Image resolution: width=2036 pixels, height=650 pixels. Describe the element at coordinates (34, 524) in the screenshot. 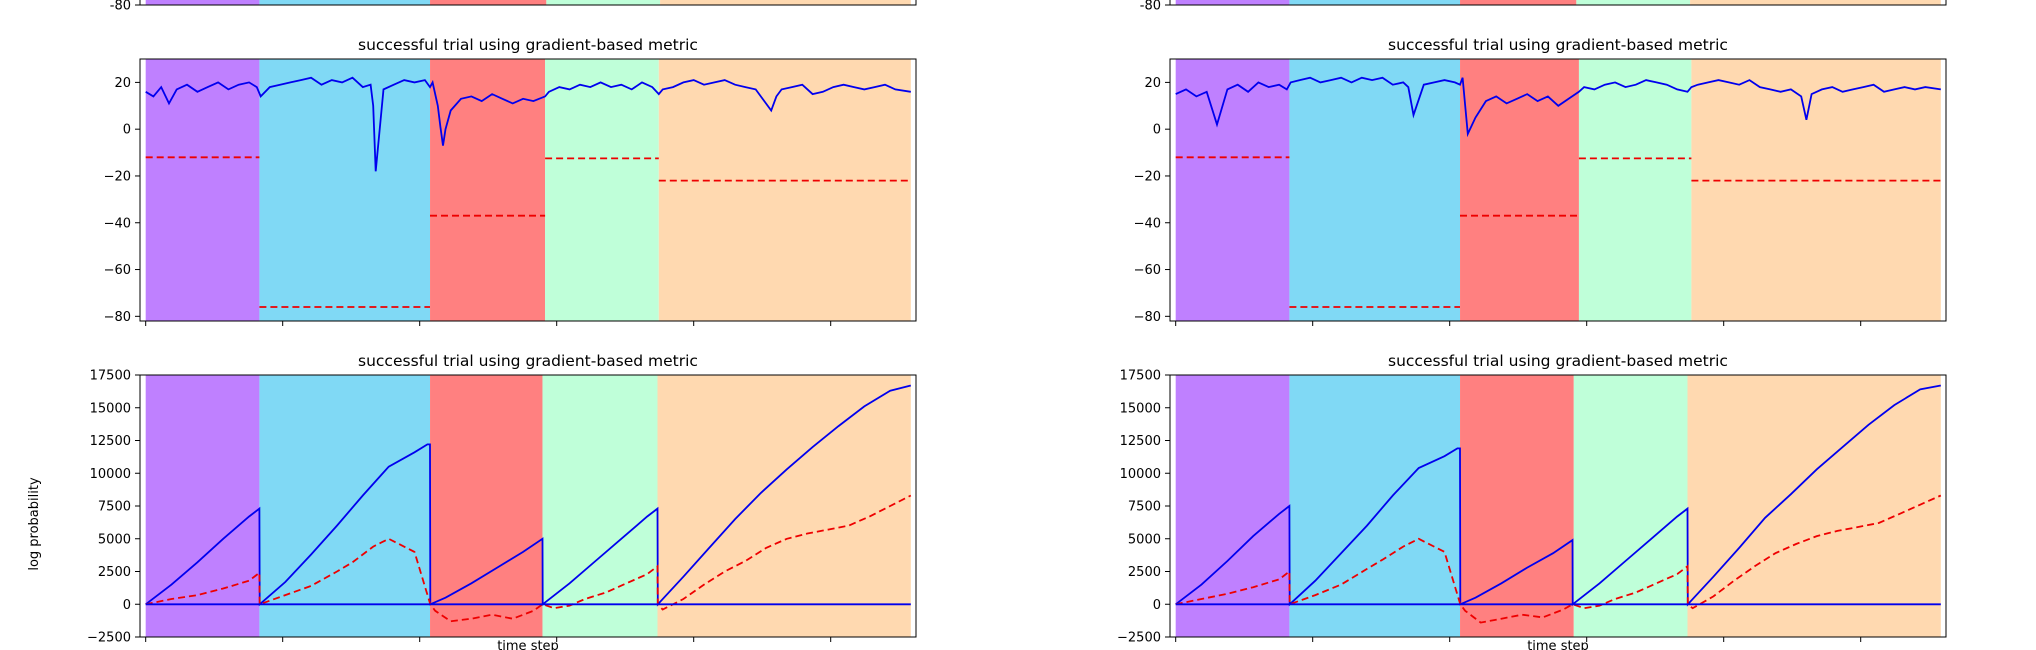

I see `y-axis-label: log probability` at that location.